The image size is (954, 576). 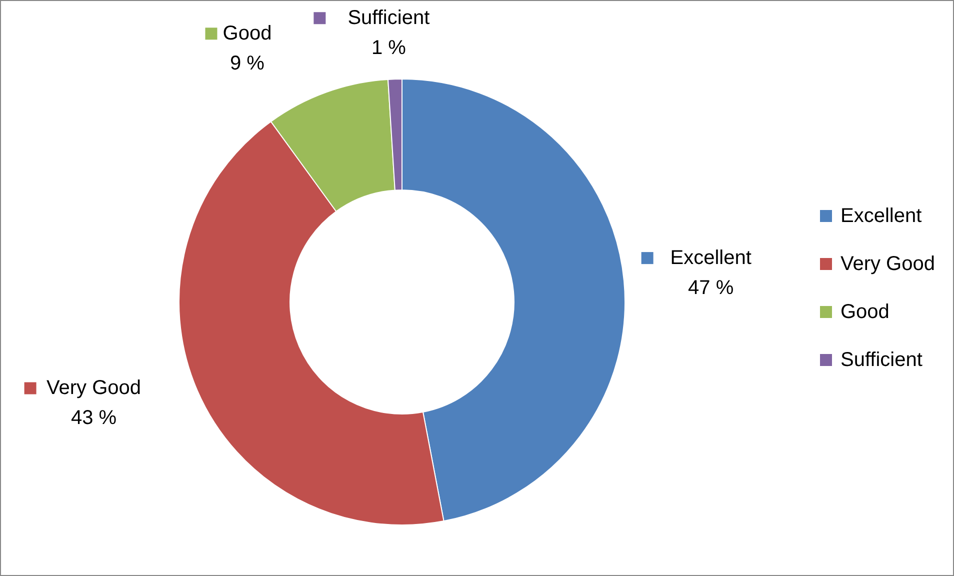 What do you see at coordinates (711, 258) in the screenshot?
I see `legend-label: Excellent` at bounding box center [711, 258].